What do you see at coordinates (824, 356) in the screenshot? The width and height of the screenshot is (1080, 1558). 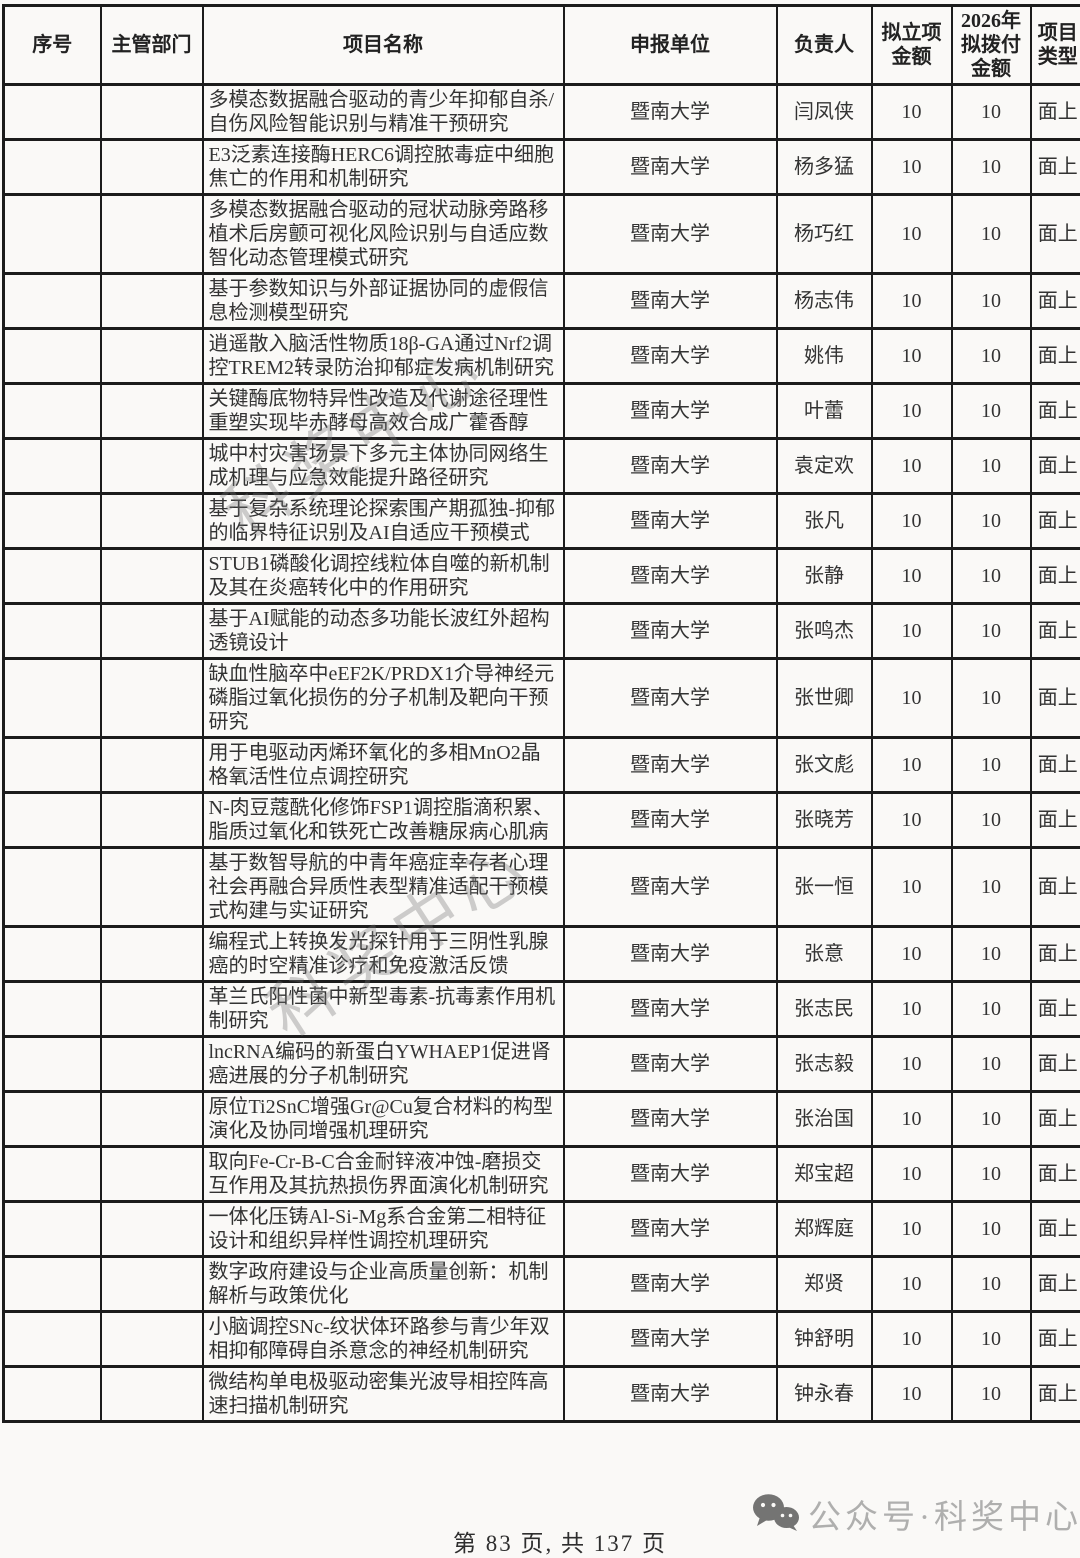 I see `cell-leader: 姚伟` at bounding box center [824, 356].